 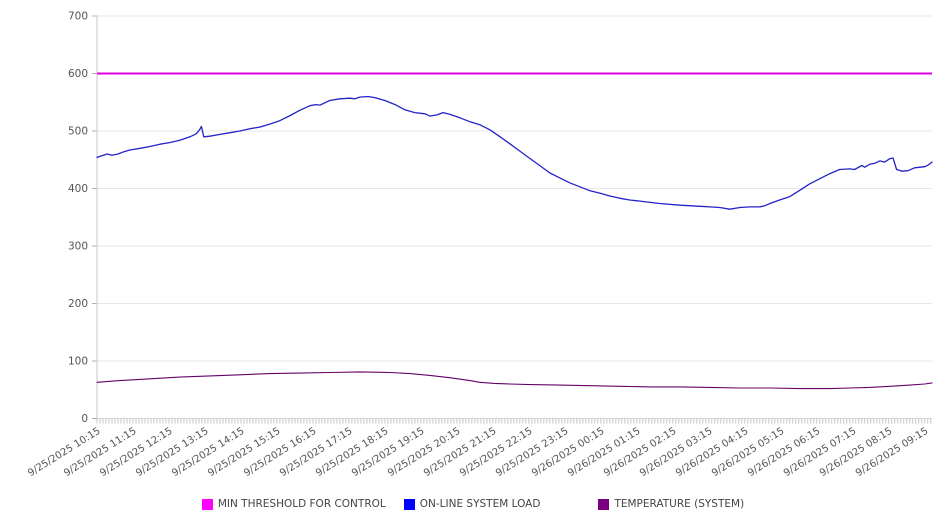 What do you see at coordinates (78, 189) in the screenshot?
I see `svg-text: 400` at bounding box center [78, 189].